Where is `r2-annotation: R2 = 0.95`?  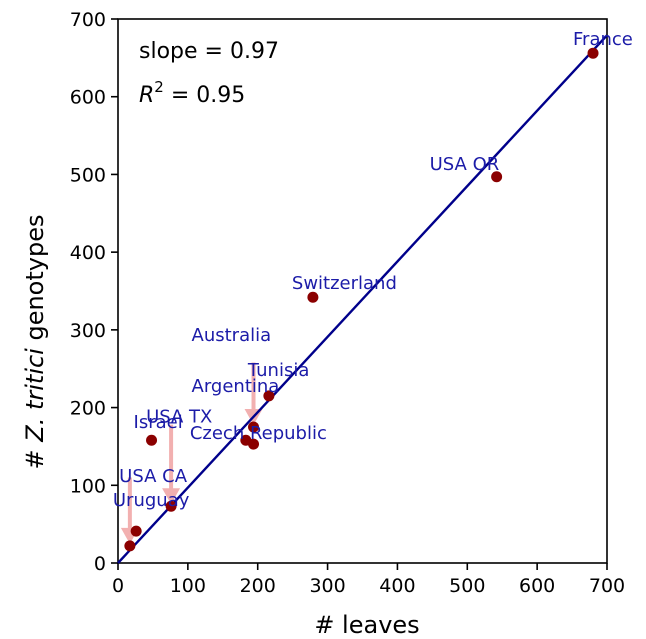
r2-annotation: R2 = 0.95 is located at coordinates (192, 93).